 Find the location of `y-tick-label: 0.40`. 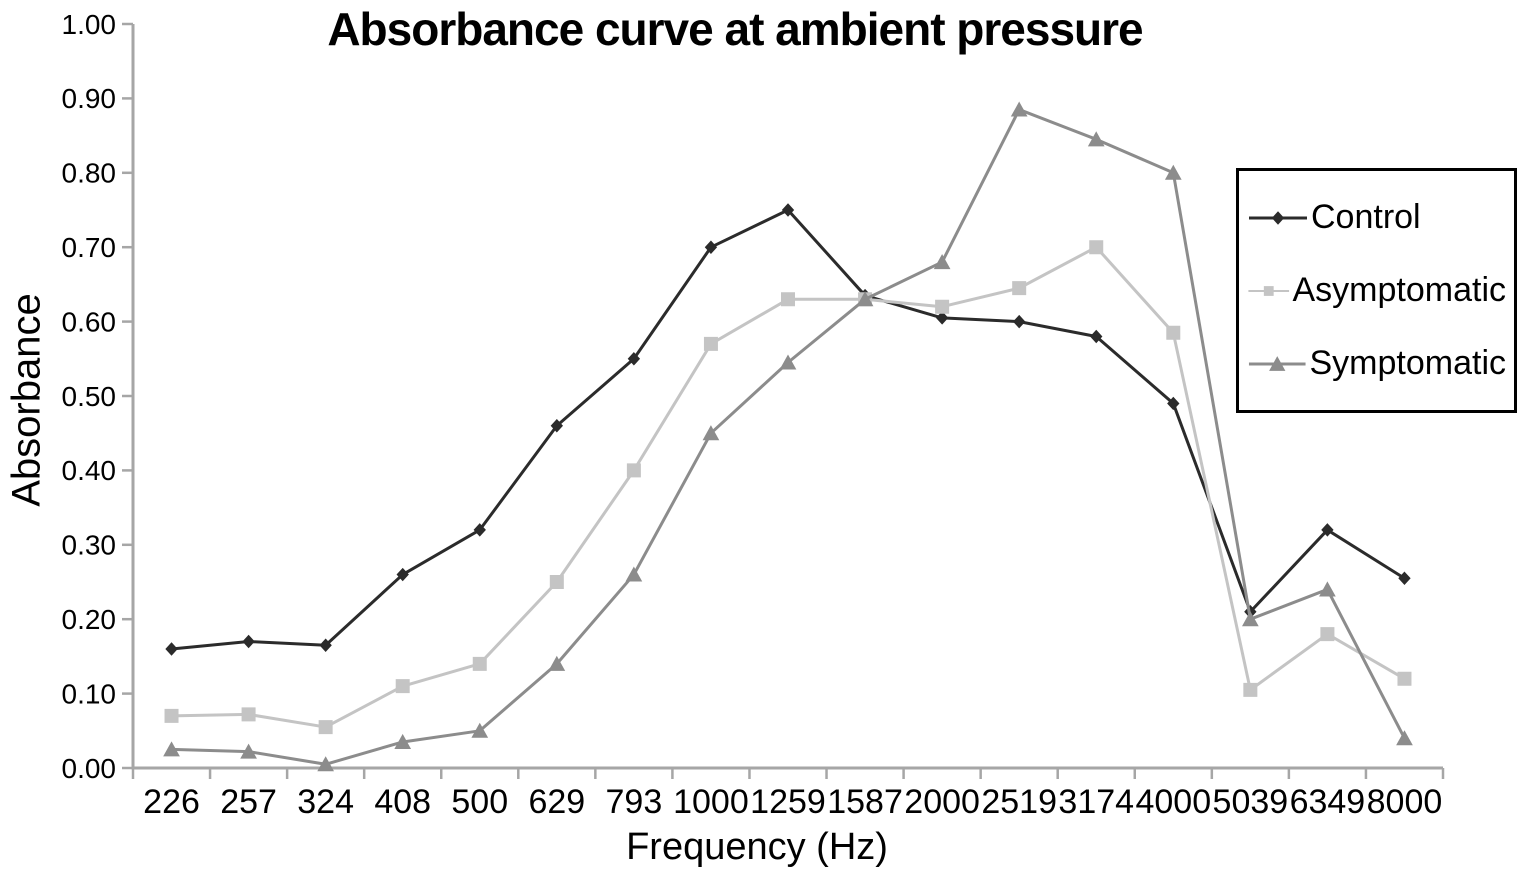

y-tick-label: 0.40 is located at coordinates (89, 470).